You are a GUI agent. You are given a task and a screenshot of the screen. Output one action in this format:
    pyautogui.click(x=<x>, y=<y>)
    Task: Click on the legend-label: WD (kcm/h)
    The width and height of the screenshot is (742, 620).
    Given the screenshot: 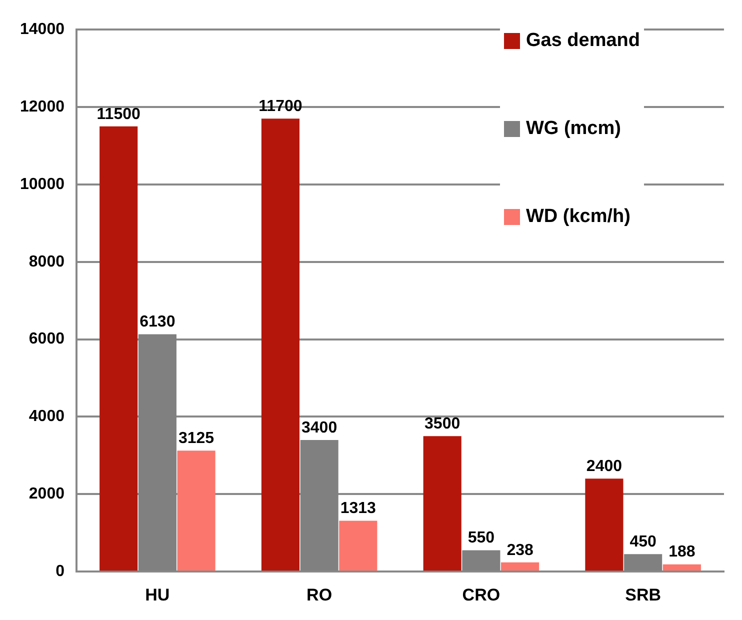 What is the action you would take?
    pyautogui.click(x=578, y=217)
    